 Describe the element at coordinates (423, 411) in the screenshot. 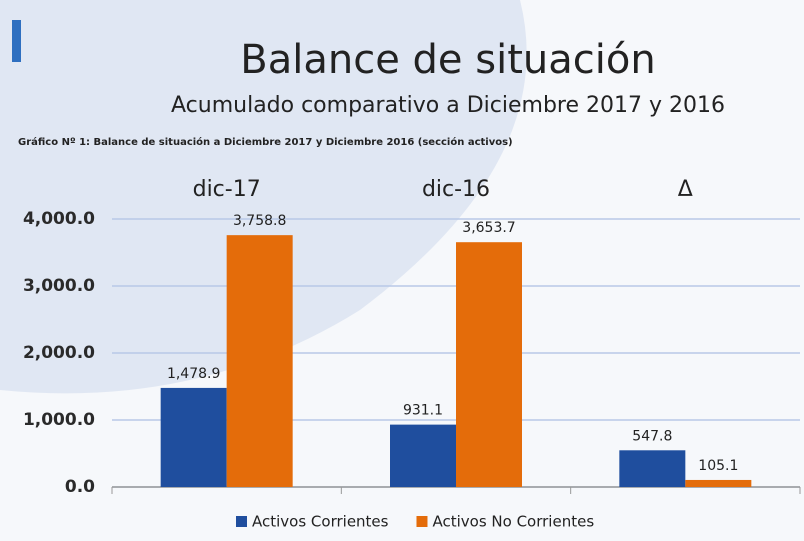

I see `data-label: 931.1` at that location.